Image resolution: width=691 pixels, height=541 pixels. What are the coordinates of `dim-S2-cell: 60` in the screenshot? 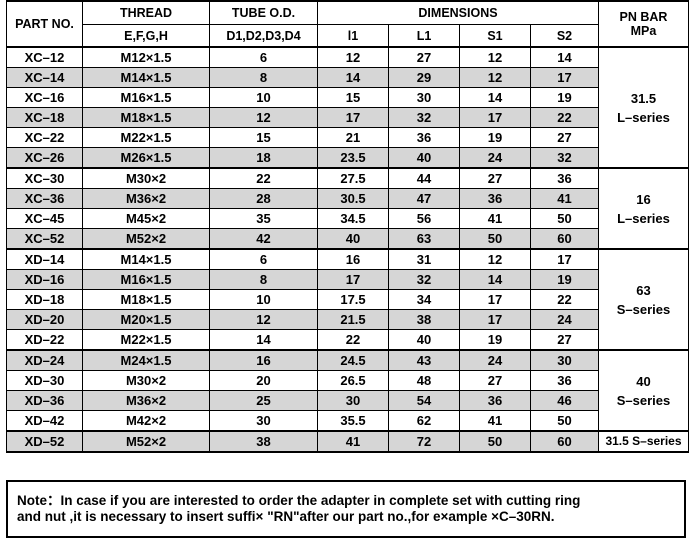 It's located at (564, 238).